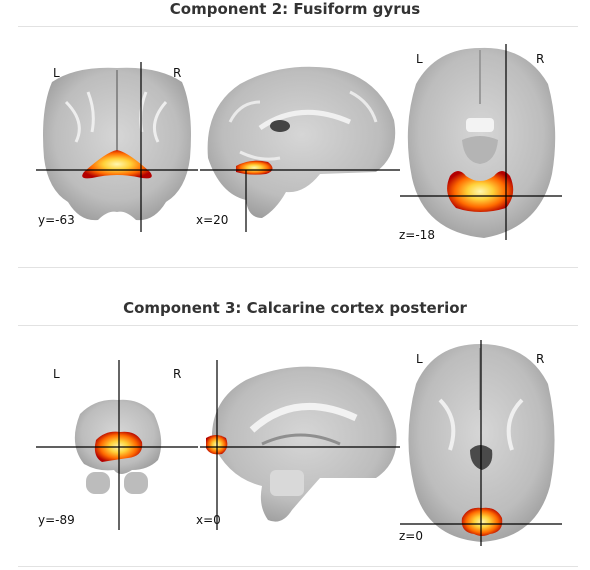 The height and width of the screenshot is (570, 590). What do you see at coordinates (56, 520) in the screenshot?
I see `coord-label: y=-89` at bounding box center [56, 520].